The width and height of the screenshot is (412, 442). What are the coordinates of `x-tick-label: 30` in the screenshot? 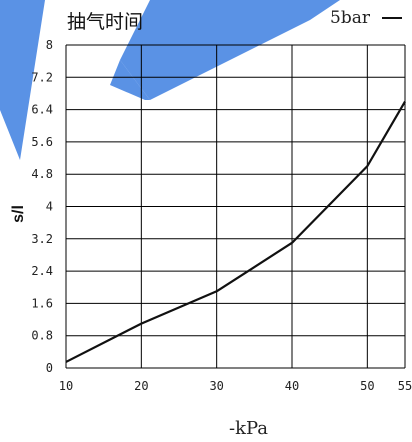 It's located at (216, 386).